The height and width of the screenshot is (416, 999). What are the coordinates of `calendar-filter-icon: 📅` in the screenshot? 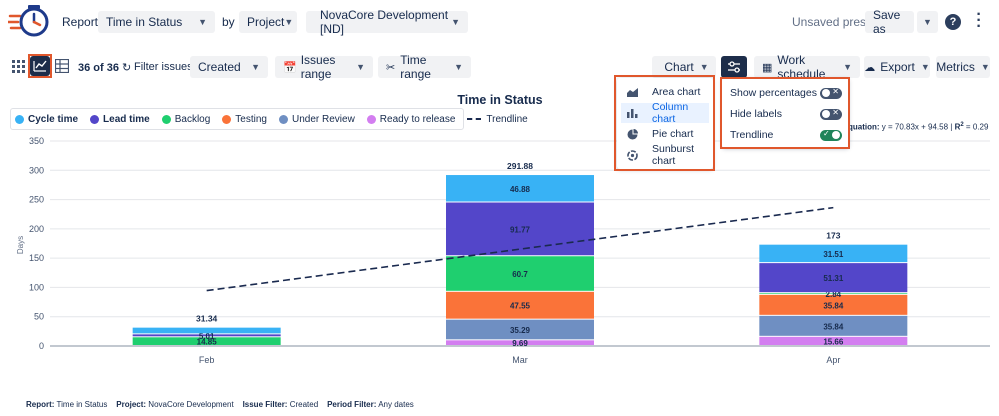 It's located at (290, 67).